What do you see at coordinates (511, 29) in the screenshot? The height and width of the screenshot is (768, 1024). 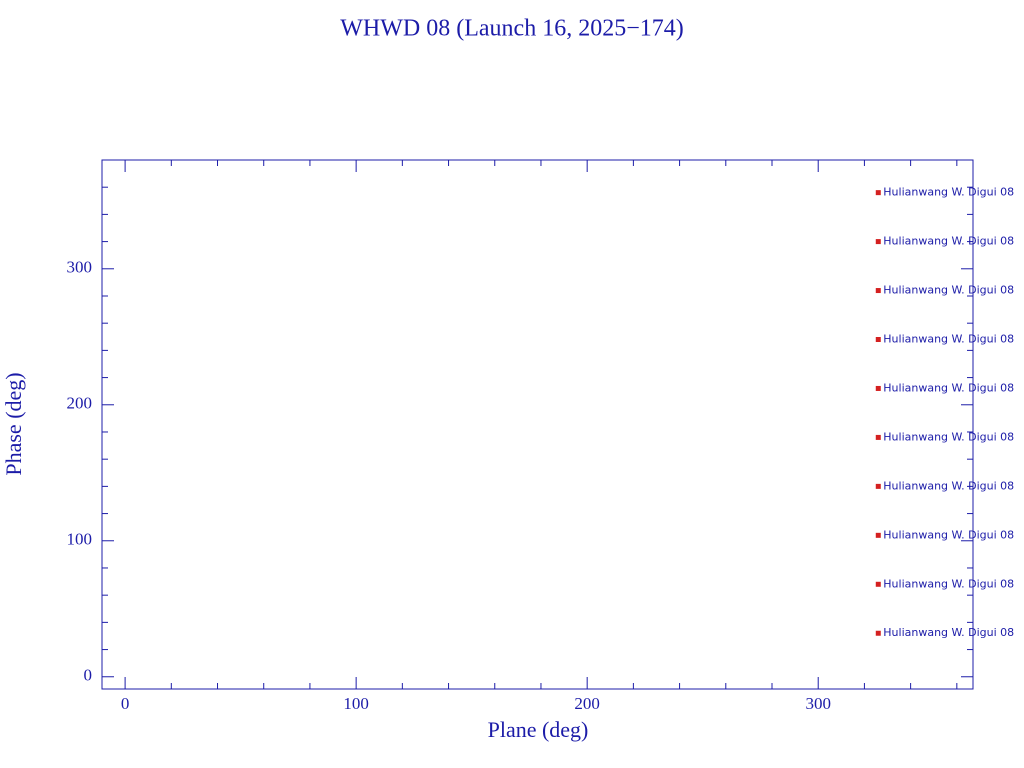 I see `chart-title: WHWD 08 (Launch 16, 2025−174)` at bounding box center [511, 29].